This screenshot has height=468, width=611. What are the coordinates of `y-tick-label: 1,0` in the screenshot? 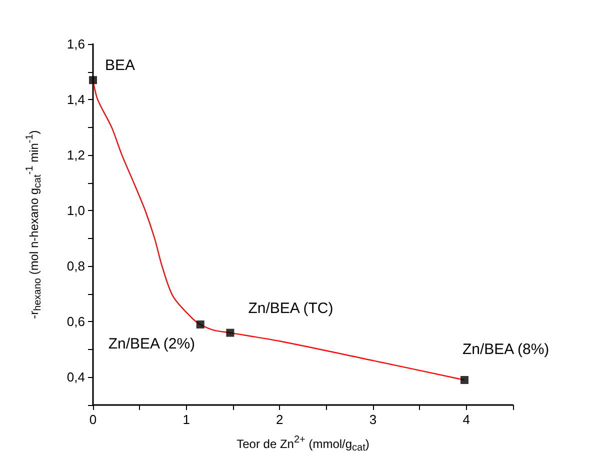 It's located at (75, 210).